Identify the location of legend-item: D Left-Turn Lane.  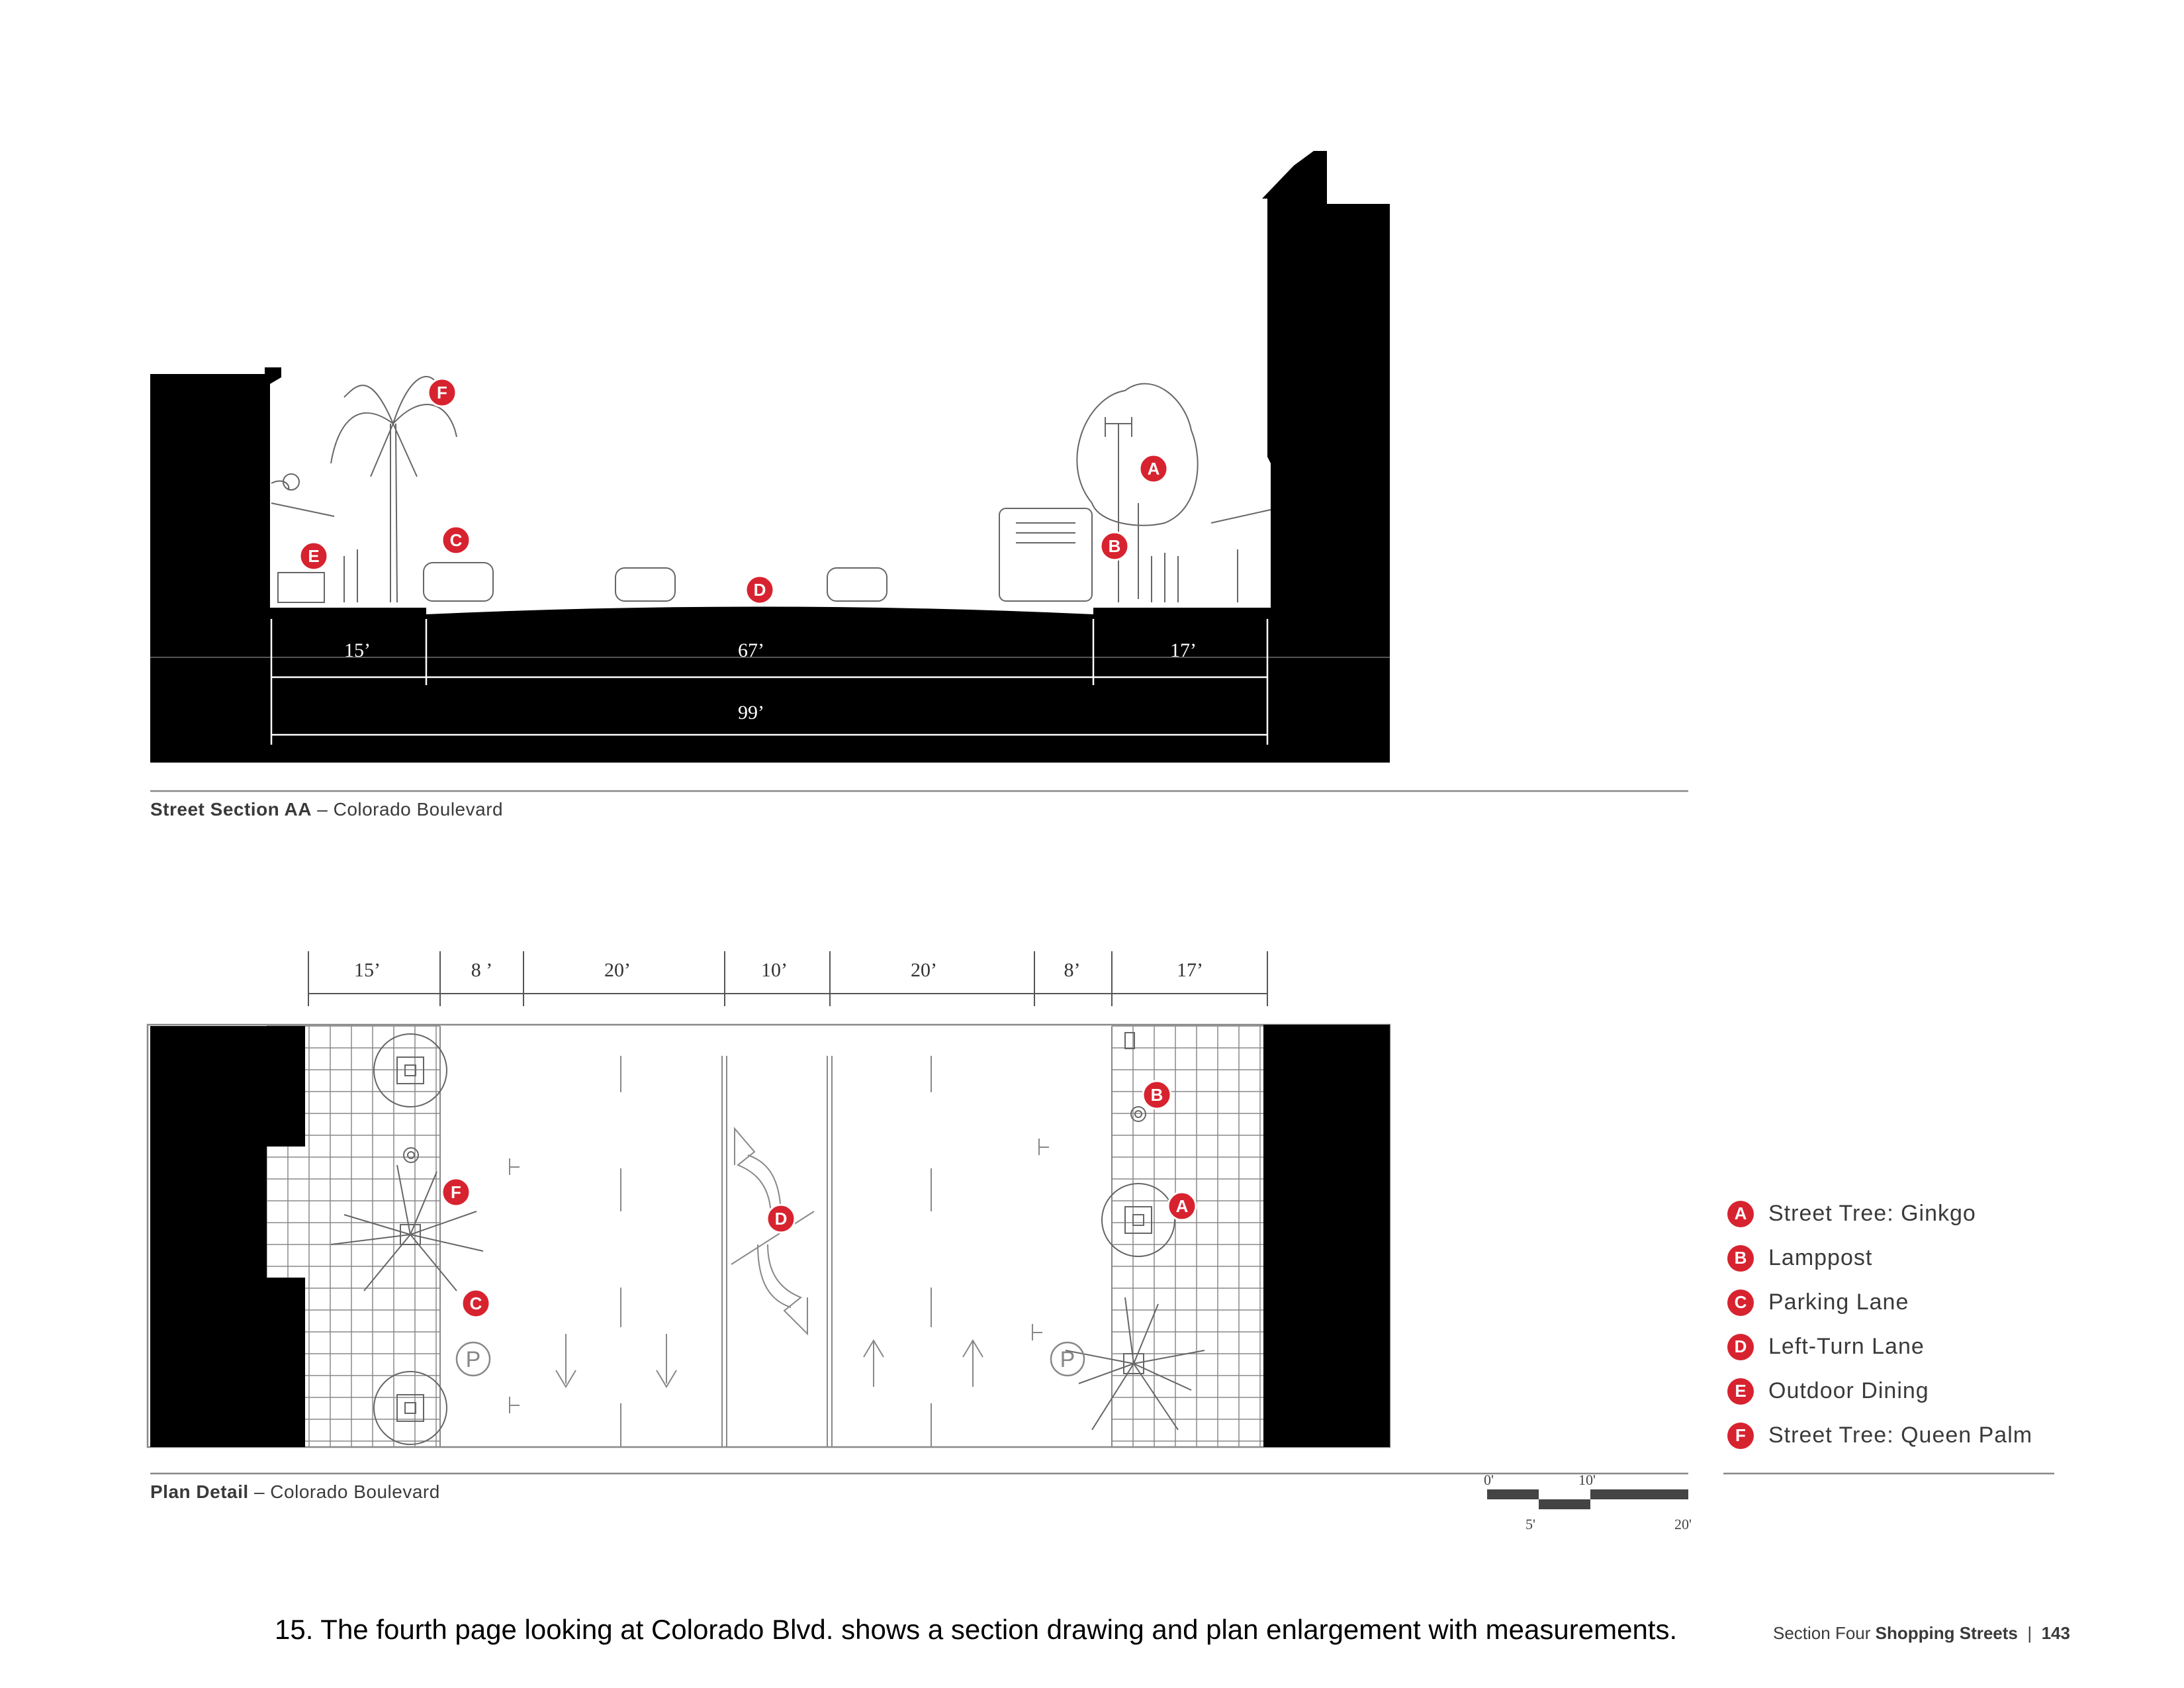
(1888, 1347).